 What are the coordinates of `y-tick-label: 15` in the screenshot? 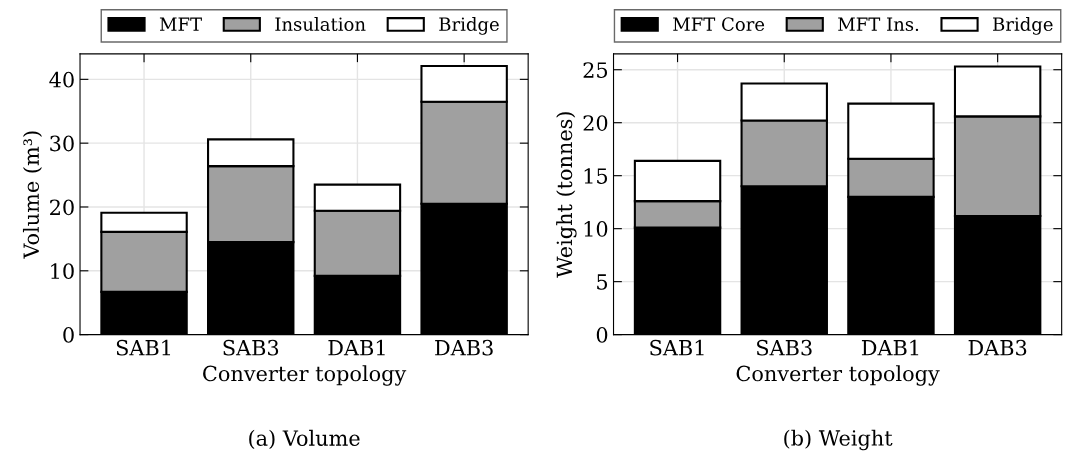 It's located at (596, 176).